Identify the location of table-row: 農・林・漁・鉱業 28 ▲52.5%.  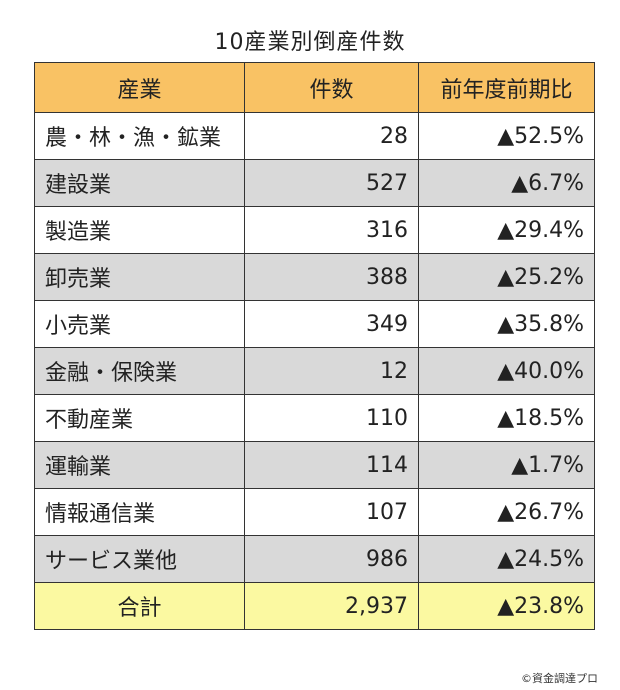
(314, 136).